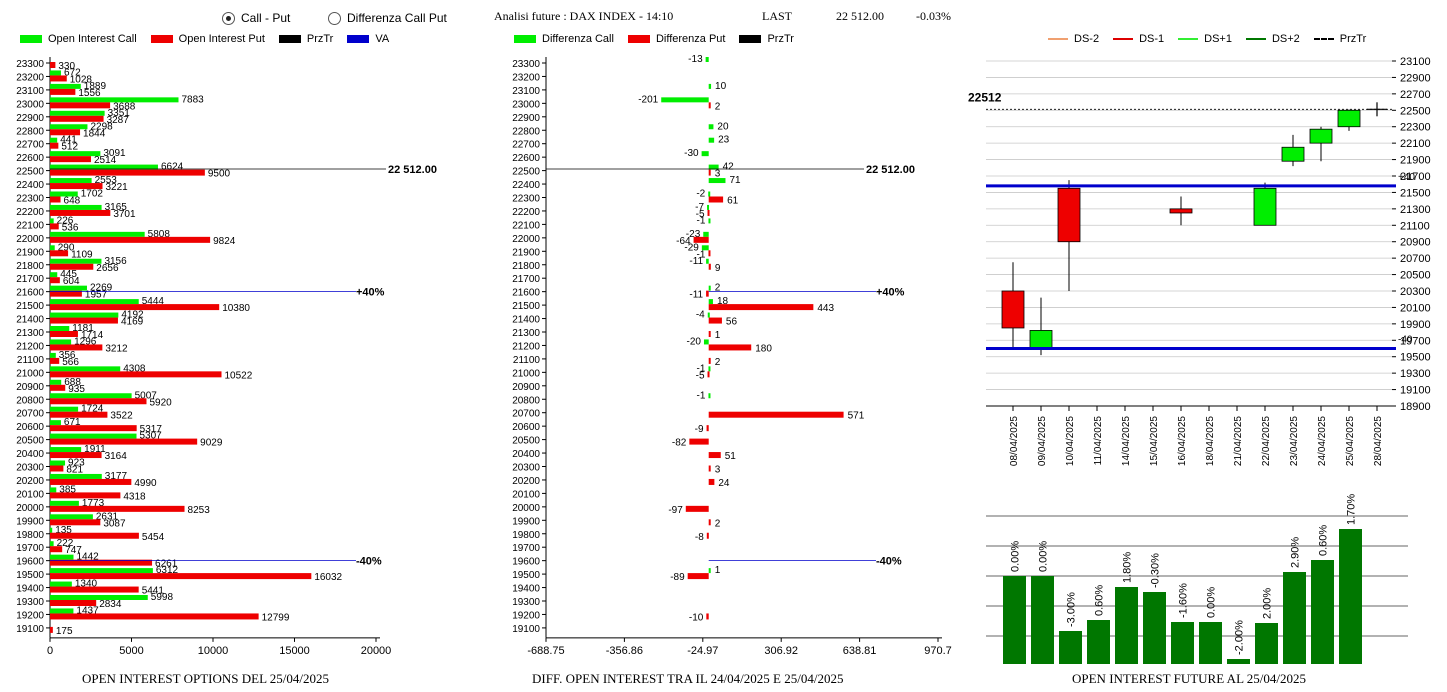  I want to click on candle-body, so click(1013, 309).